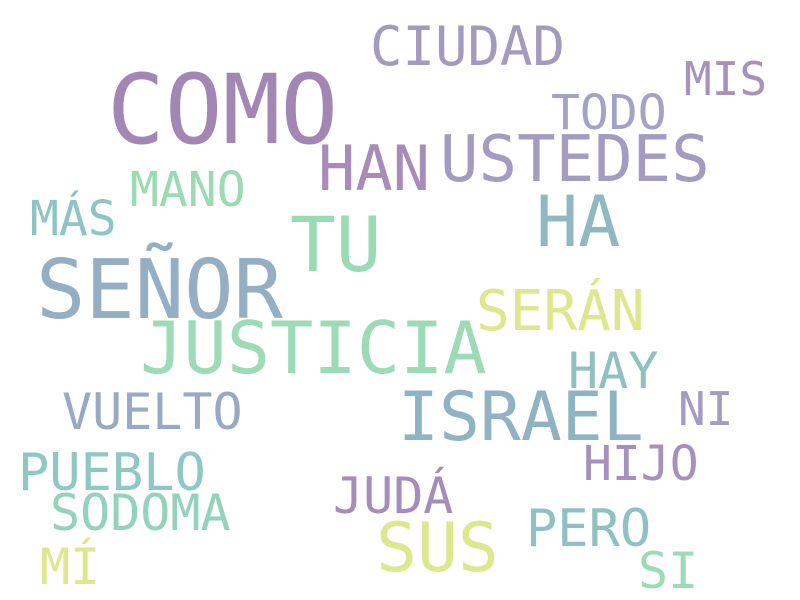 This screenshot has width=800, height=600. I want to click on word-sodoma: SODOMA, so click(140, 513).